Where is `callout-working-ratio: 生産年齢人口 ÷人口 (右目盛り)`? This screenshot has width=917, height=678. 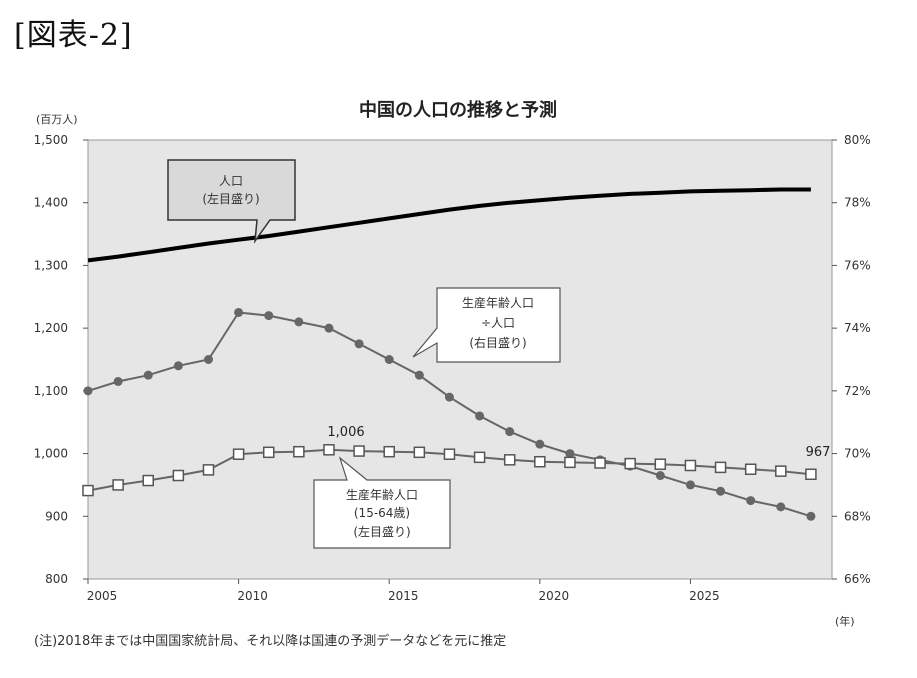 callout-working-ratio: 生産年齢人口 ÷人口 (右目盛り) is located at coordinates (486, 325).